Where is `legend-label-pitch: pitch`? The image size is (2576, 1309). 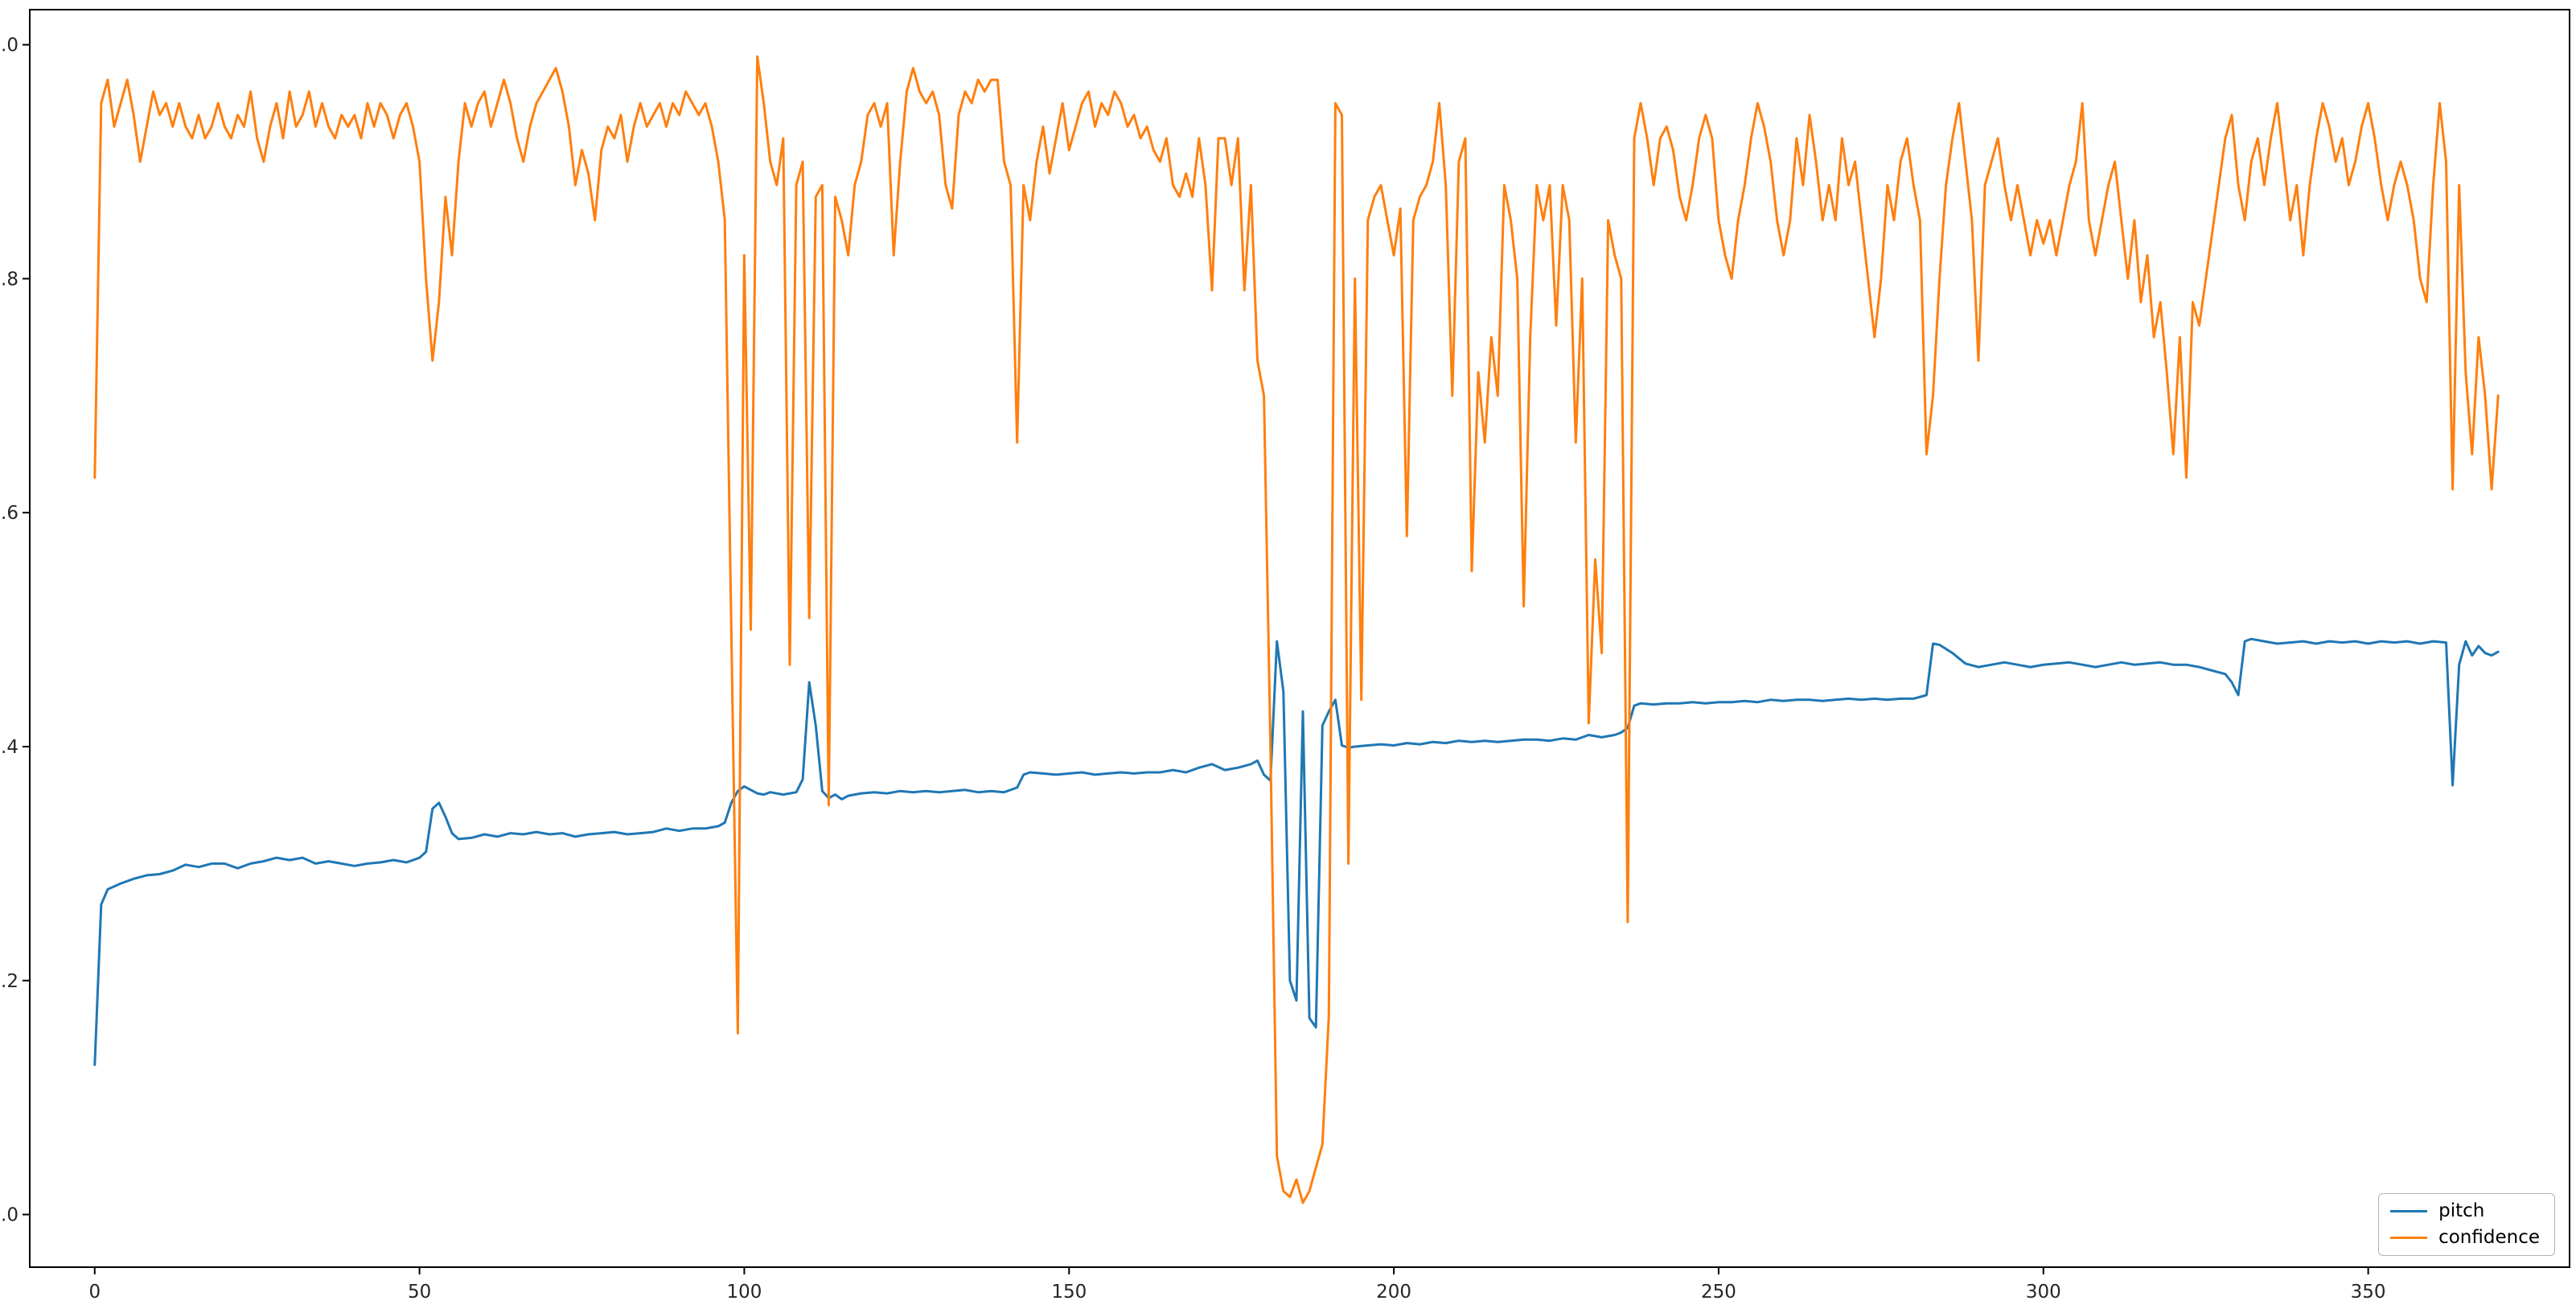
legend-label-pitch: pitch is located at coordinates (2461, 1210).